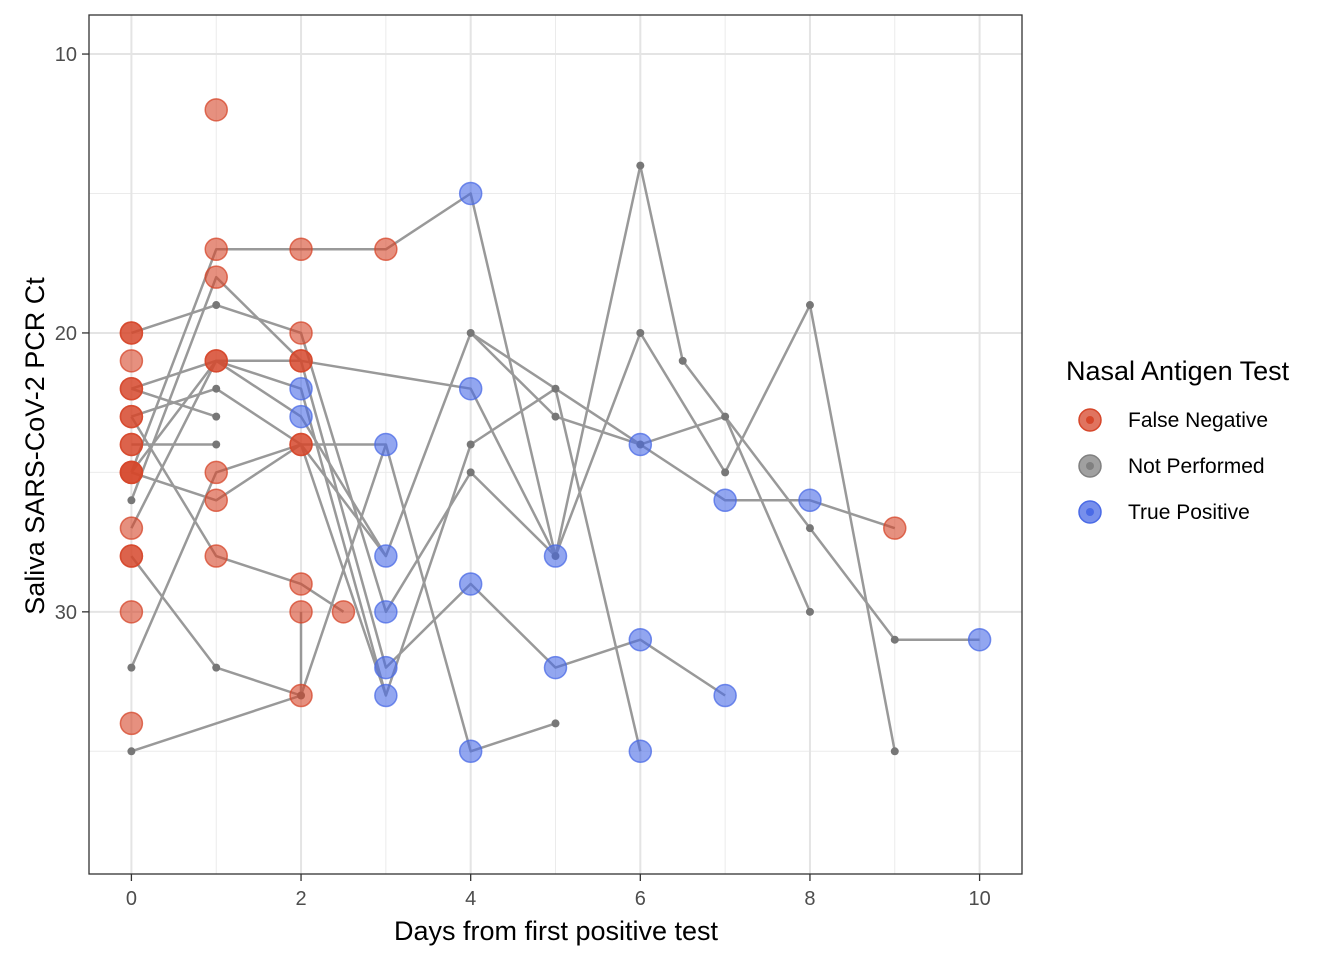 The height and width of the screenshot is (960, 1344). I want to click on legend-title: Nasal Antigen Test, so click(1178, 371).